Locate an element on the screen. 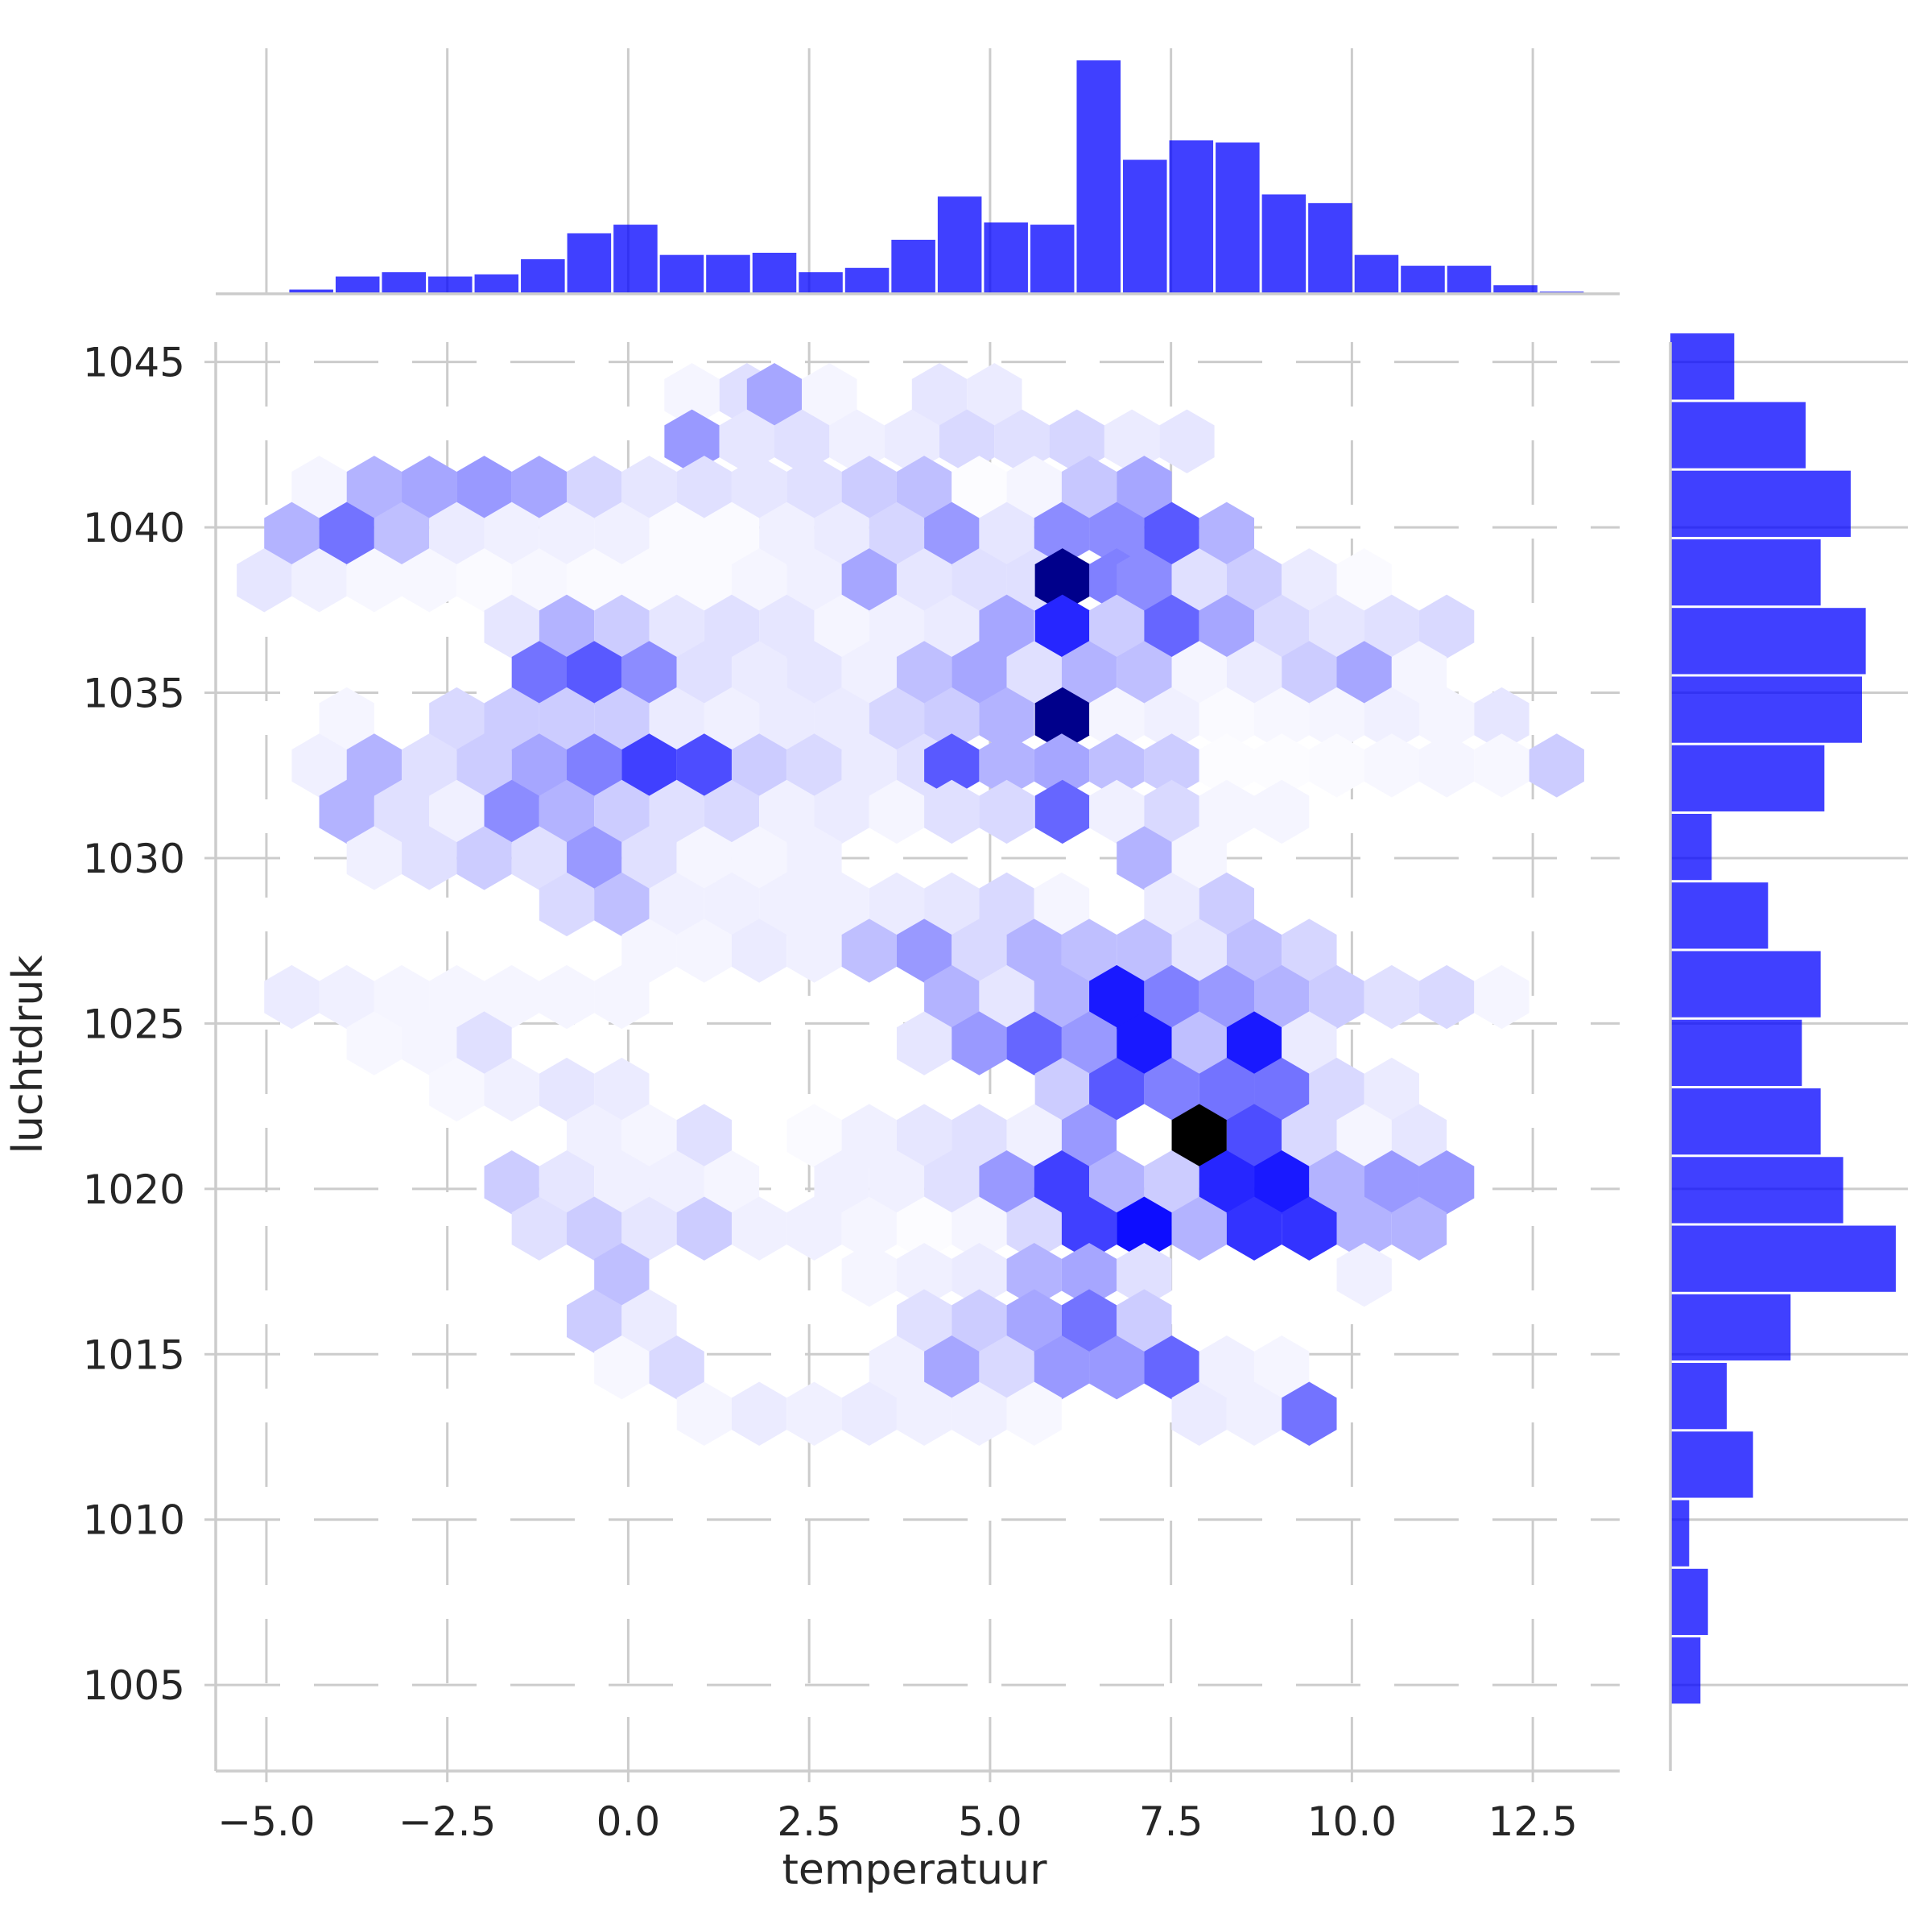 This screenshot has width=1932, height=1932. x-tick-label: −2.5 is located at coordinates (447, 1821).